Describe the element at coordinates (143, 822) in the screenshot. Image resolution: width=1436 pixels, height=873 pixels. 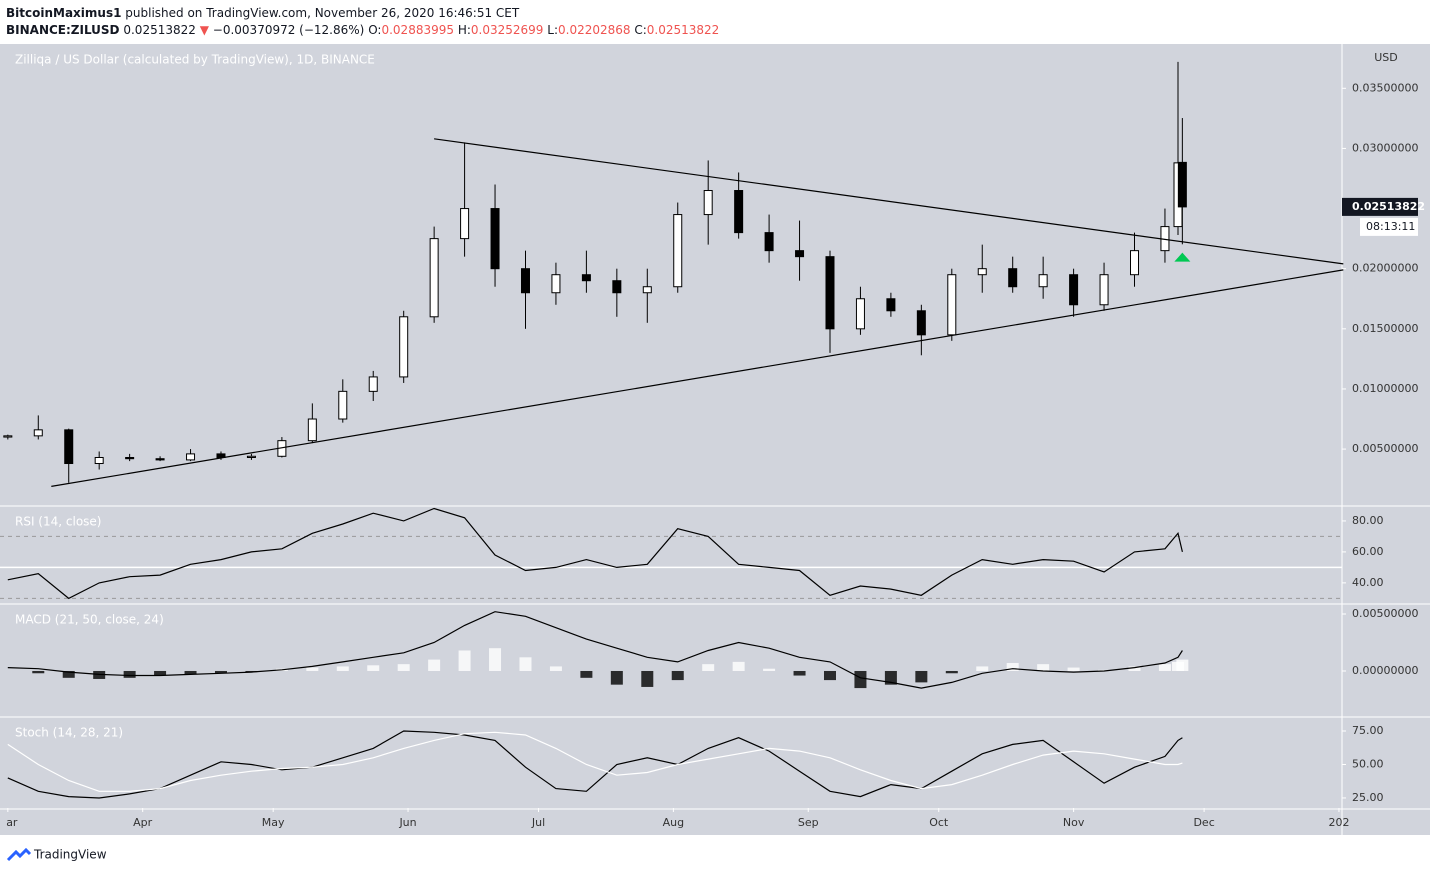
I see `x-tick-label: Apr` at that location.